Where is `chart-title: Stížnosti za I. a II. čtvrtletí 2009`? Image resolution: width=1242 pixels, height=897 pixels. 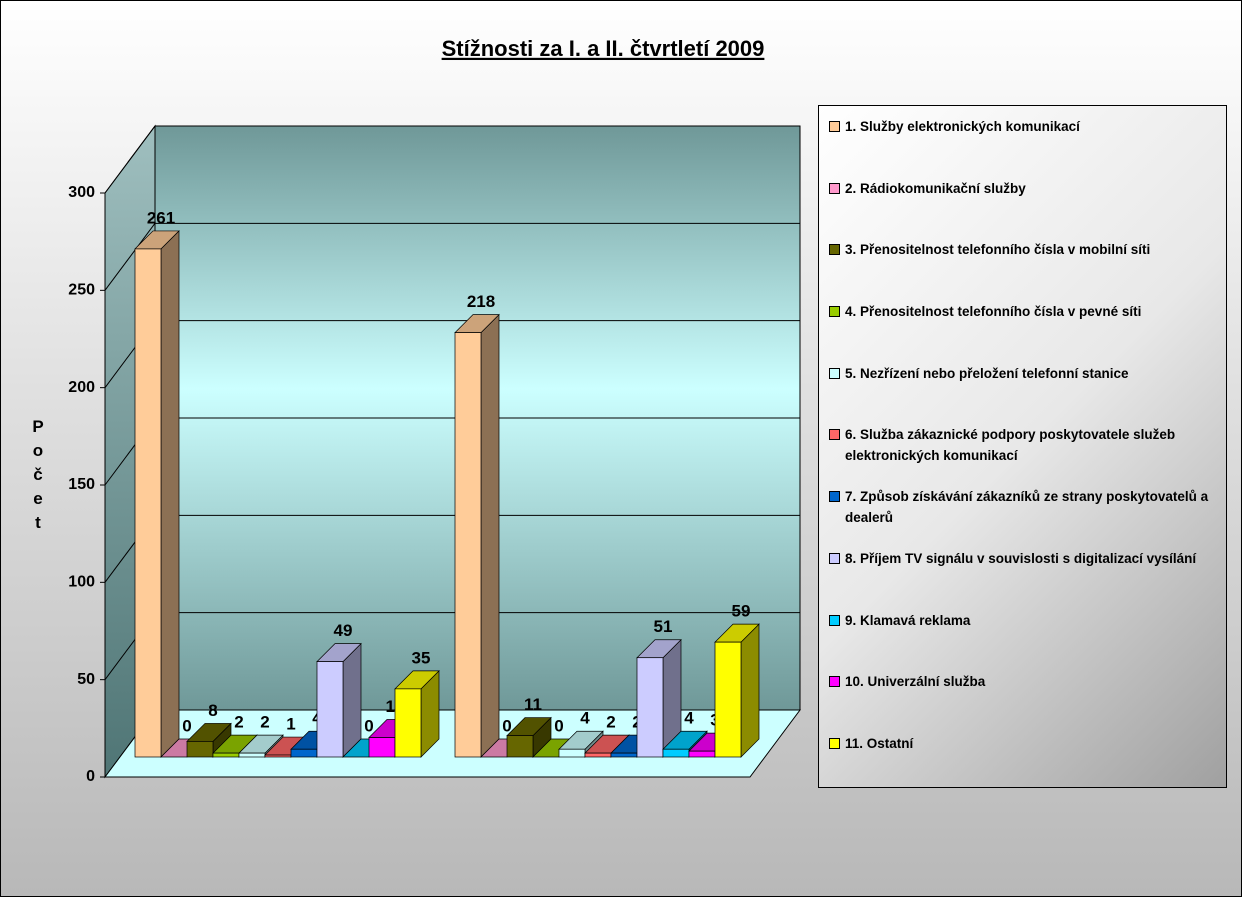 chart-title: Stížnosti za I. a II. čtvrtletí 2009 is located at coordinates (603, 48).